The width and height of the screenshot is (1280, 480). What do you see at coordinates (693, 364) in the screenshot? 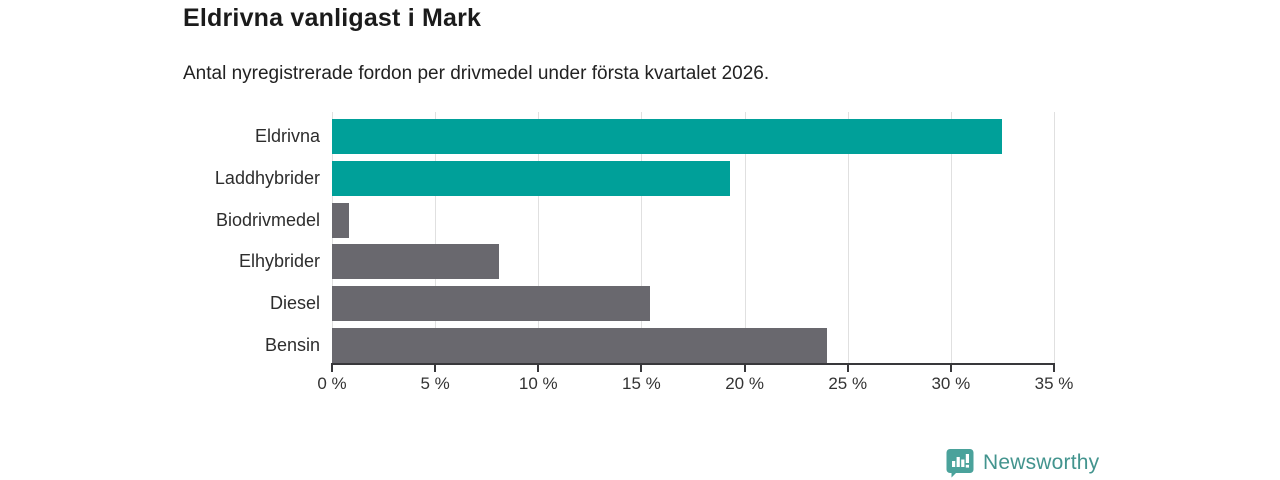
I see `x-axis-line` at bounding box center [693, 364].